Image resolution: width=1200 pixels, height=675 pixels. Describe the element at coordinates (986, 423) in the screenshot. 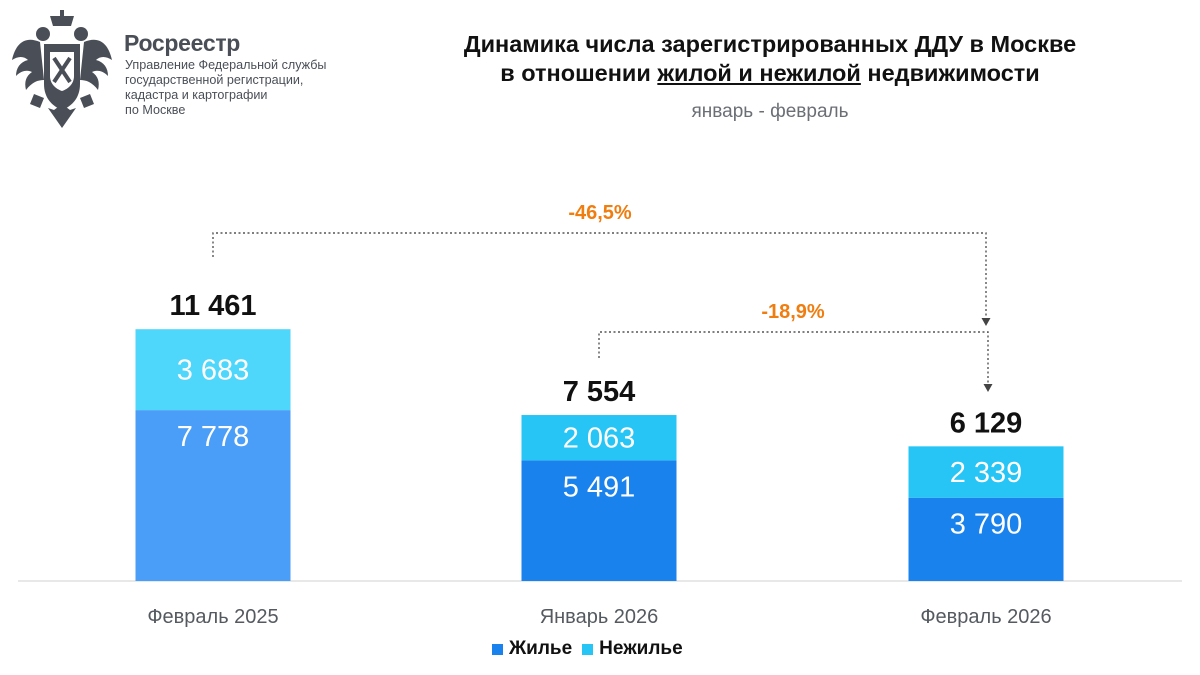

I see `total-label: 6 129` at that location.